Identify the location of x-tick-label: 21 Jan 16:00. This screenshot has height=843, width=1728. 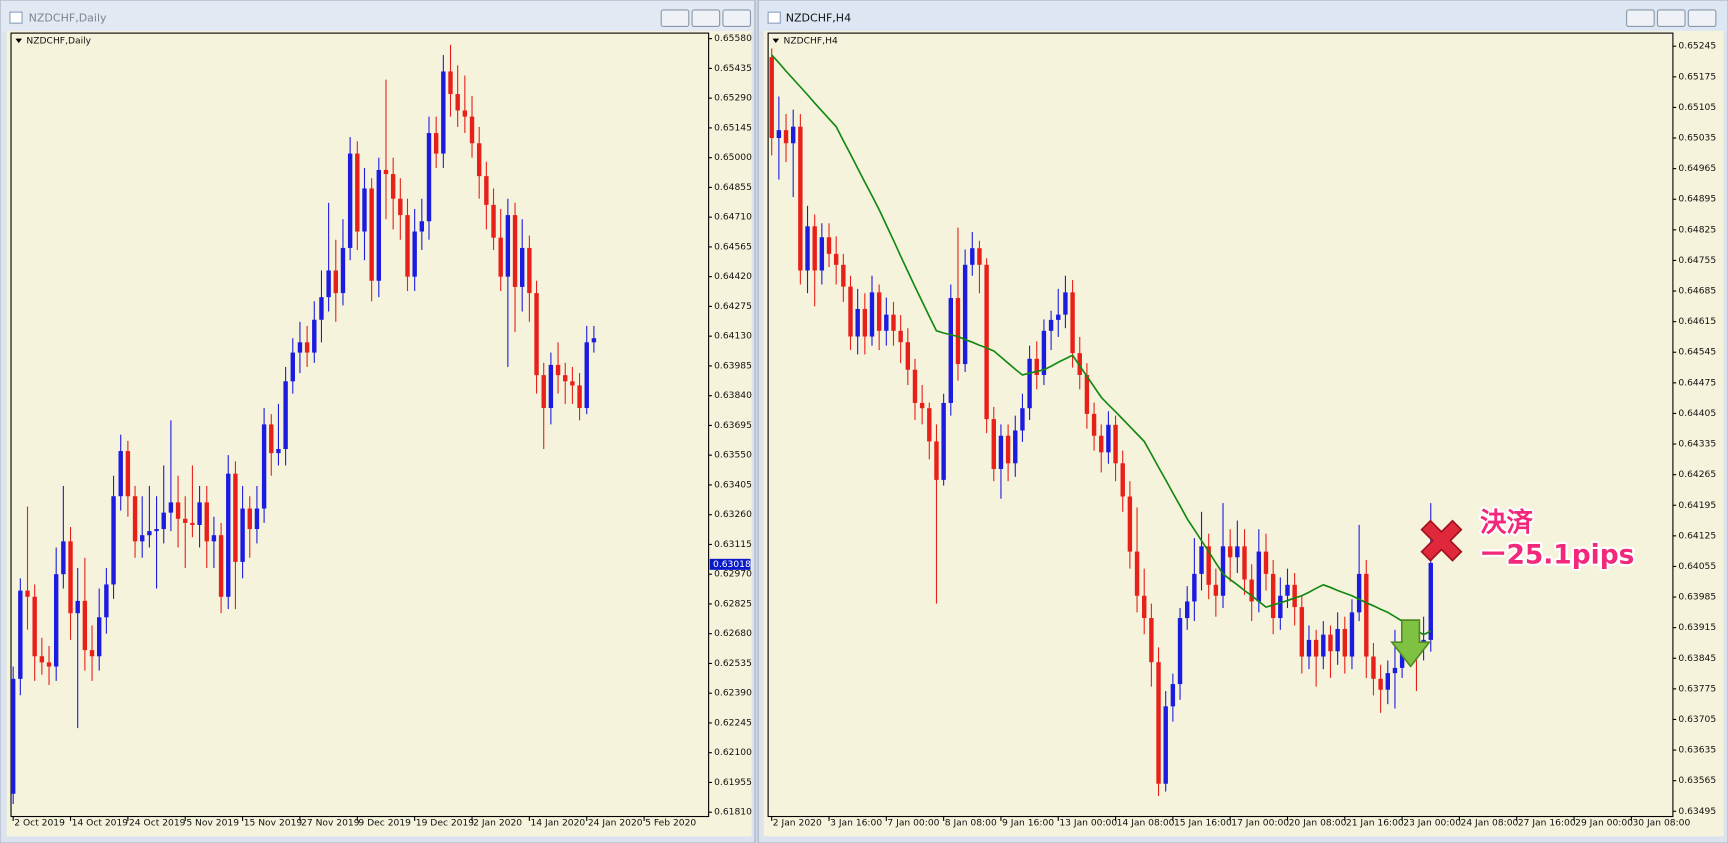
(1375, 824).